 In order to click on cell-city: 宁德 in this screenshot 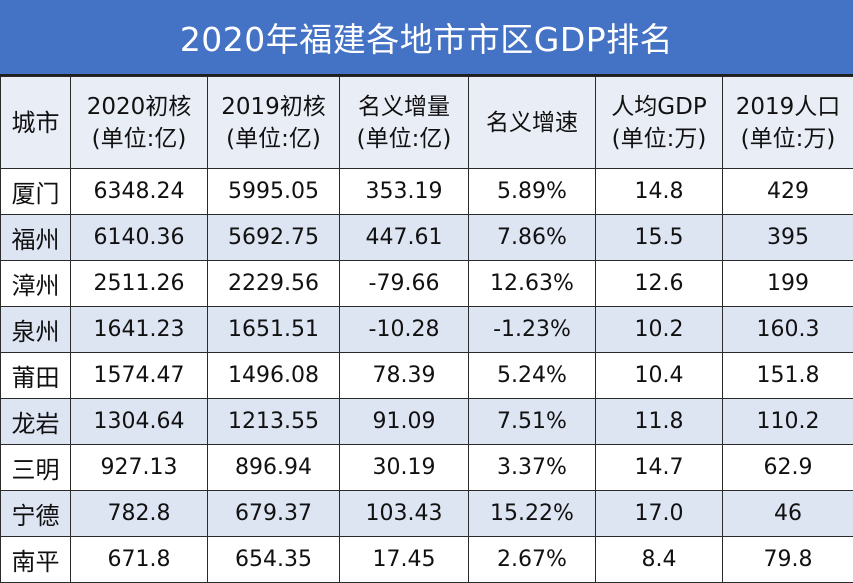, I will do `click(36, 514)`.